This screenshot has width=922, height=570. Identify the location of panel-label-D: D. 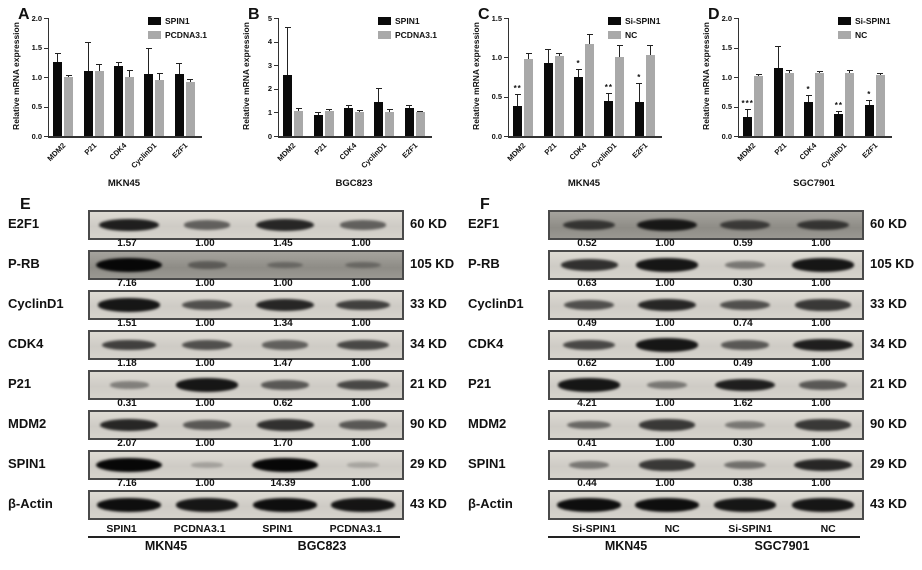
(714, 14).